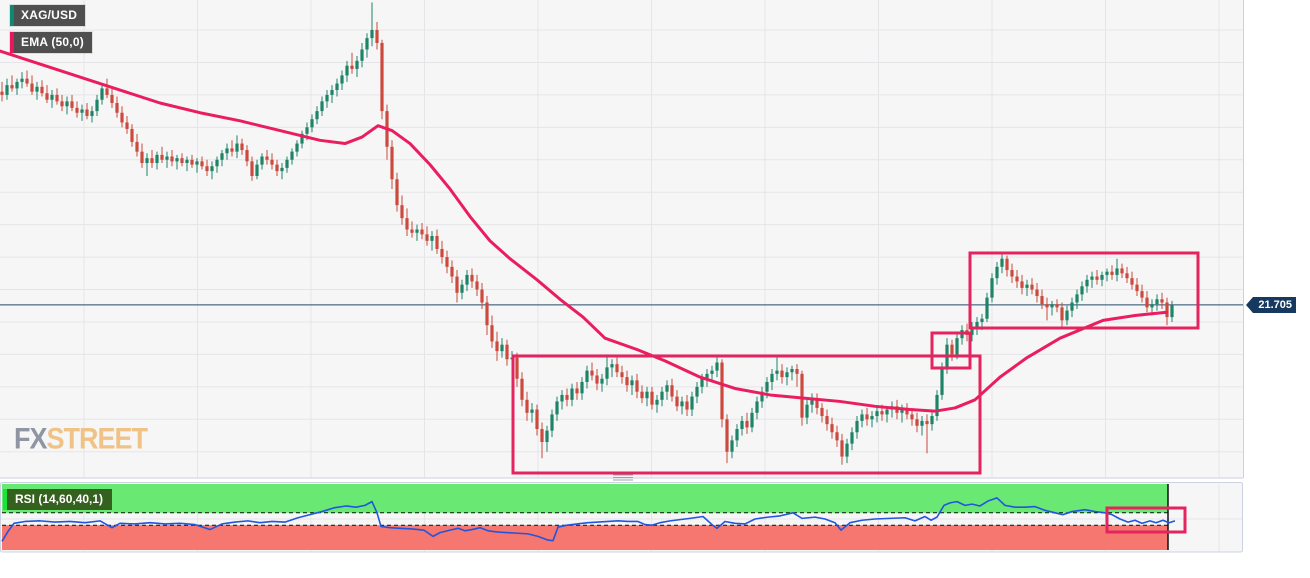 The height and width of the screenshot is (578, 1310). I want to click on ema-name: EMA (50,0), so click(52, 42).